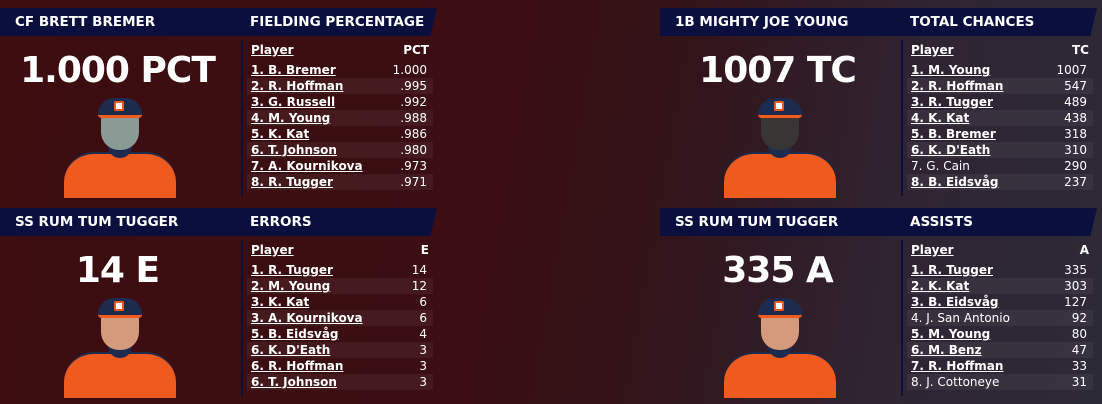 Image resolution: width=1102 pixels, height=404 pixels. I want to click on stat-value: 1007, so click(1071, 70).